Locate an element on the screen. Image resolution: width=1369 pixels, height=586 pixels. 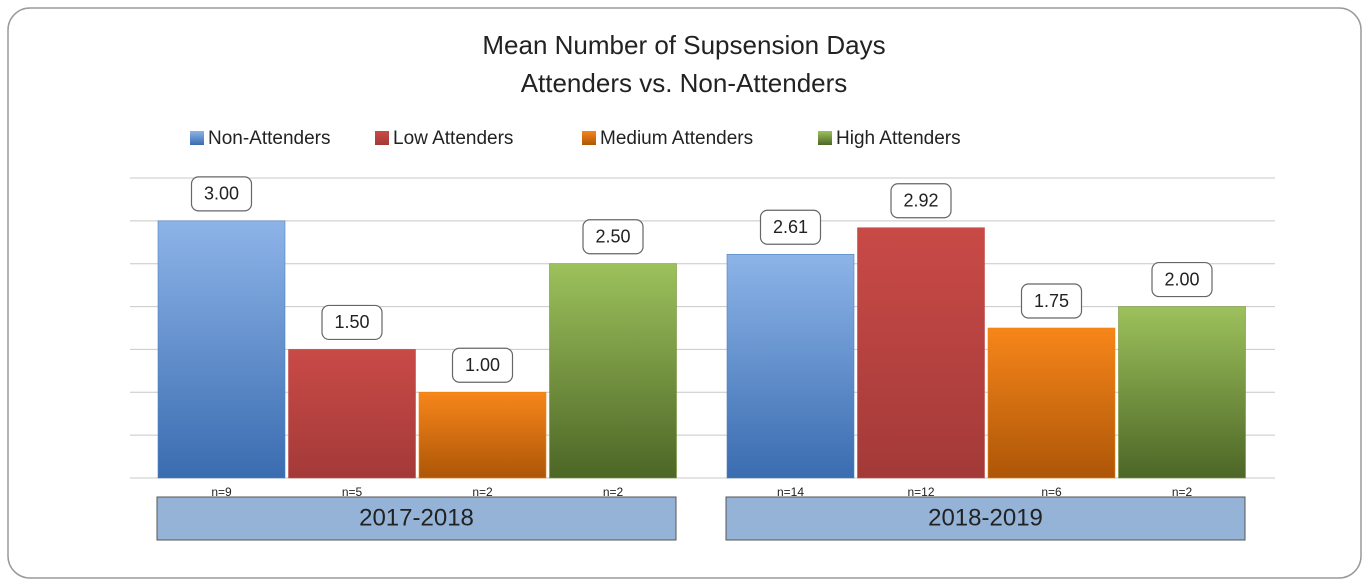
data-label: 1.75 is located at coordinates (1051, 301).